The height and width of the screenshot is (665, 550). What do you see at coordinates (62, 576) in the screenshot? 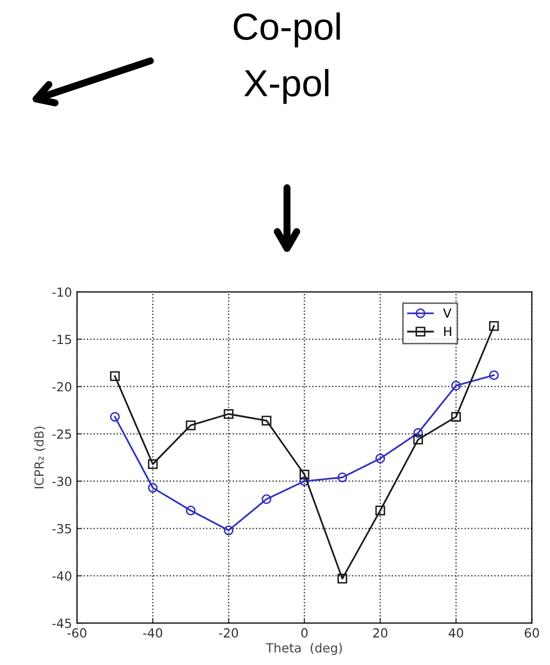
I see `y-tick-label: -40` at bounding box center [62, 576].